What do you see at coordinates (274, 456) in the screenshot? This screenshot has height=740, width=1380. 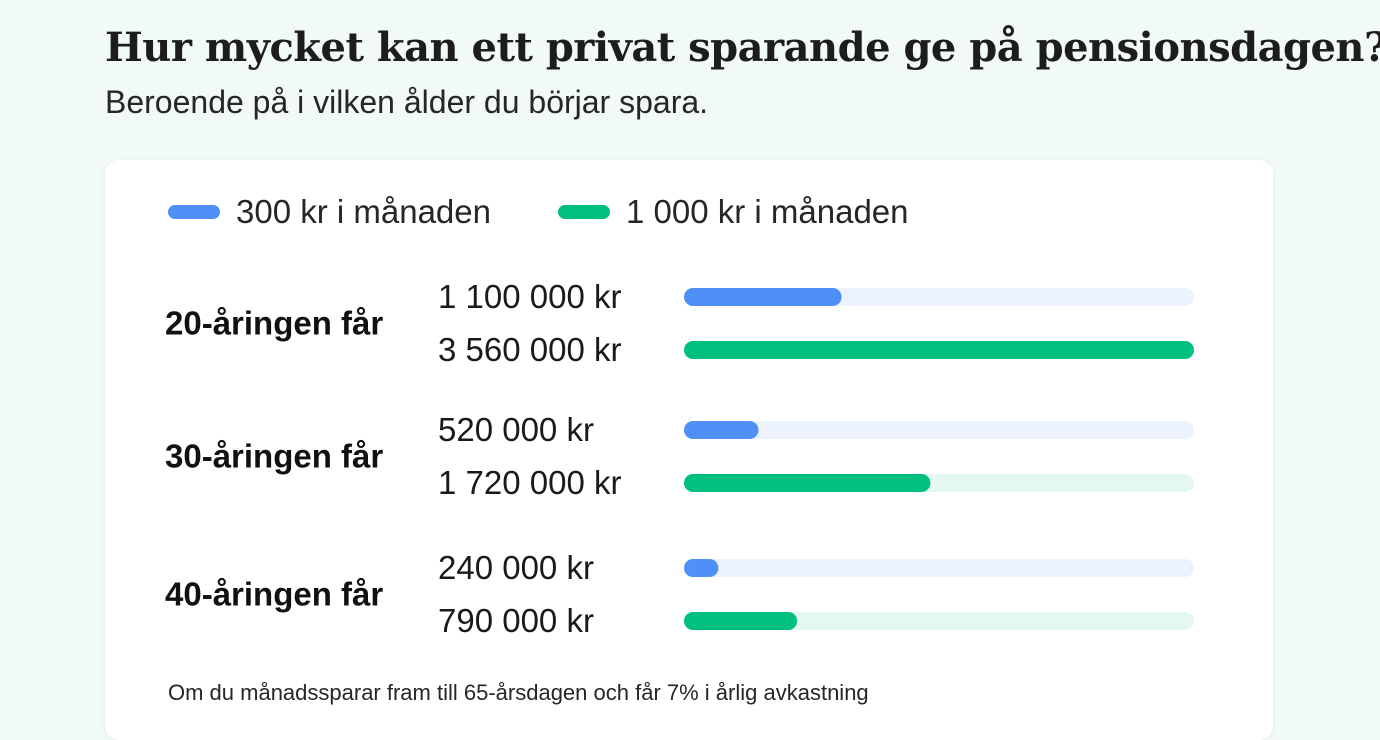 I see `category-label: 30-åringen får` at bounding box center [274, 456].